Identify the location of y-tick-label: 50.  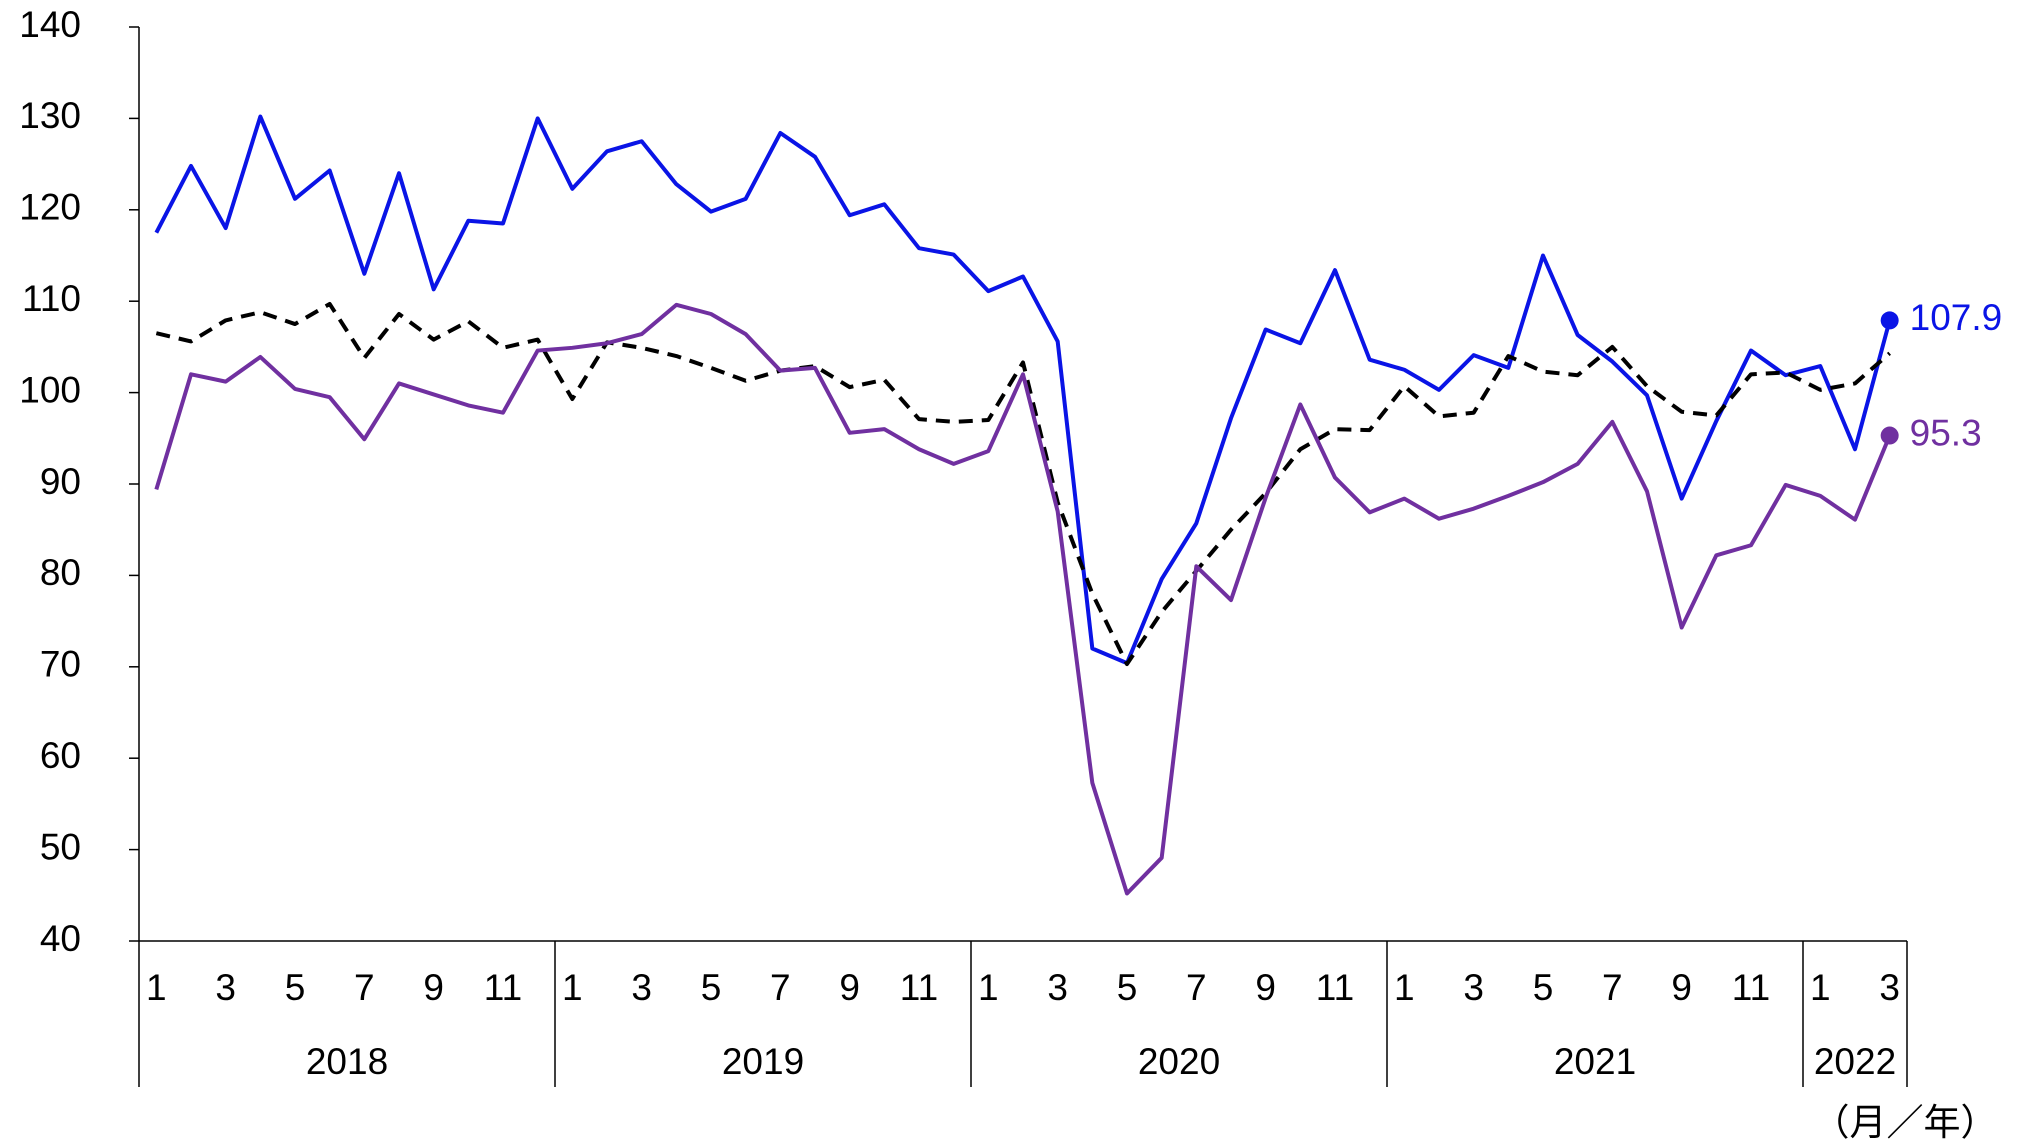
(60, 846).